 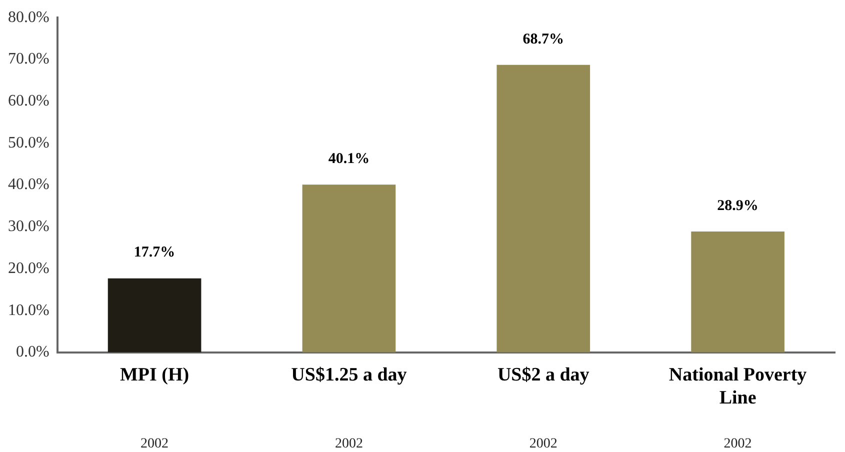 What do you see at coordinates (737, 206) in the screenshot?
I see `data-label: 28.9%` at bounding box center [737, 206].